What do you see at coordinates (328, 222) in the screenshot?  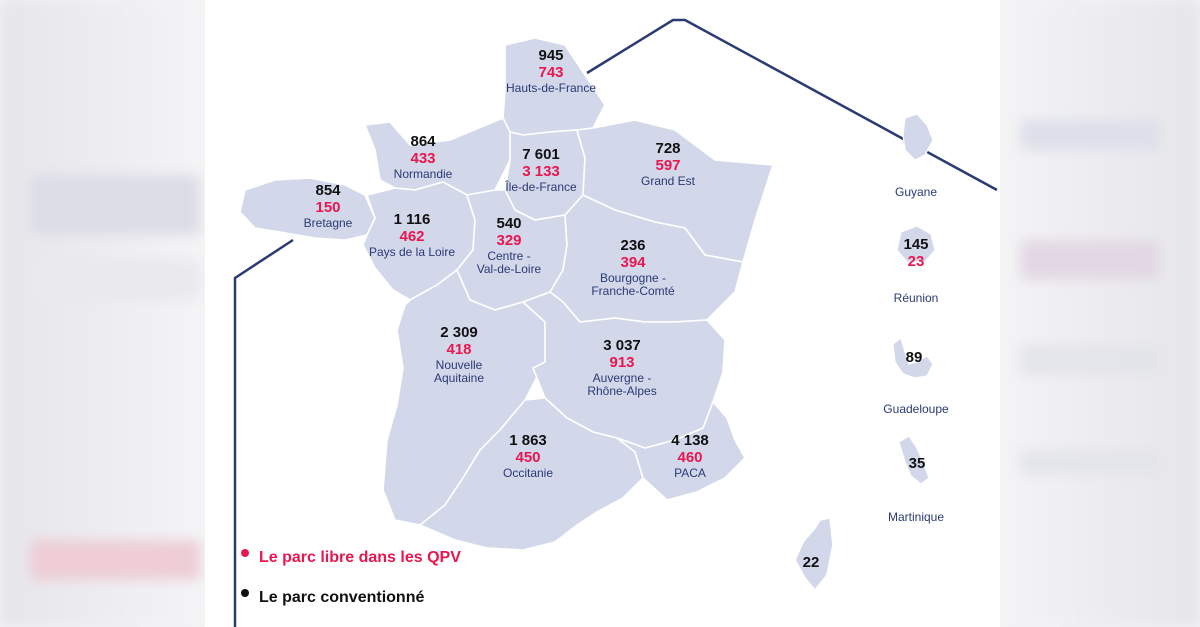 I see `region-name: Bretagne` at bounding box center [328, 222].